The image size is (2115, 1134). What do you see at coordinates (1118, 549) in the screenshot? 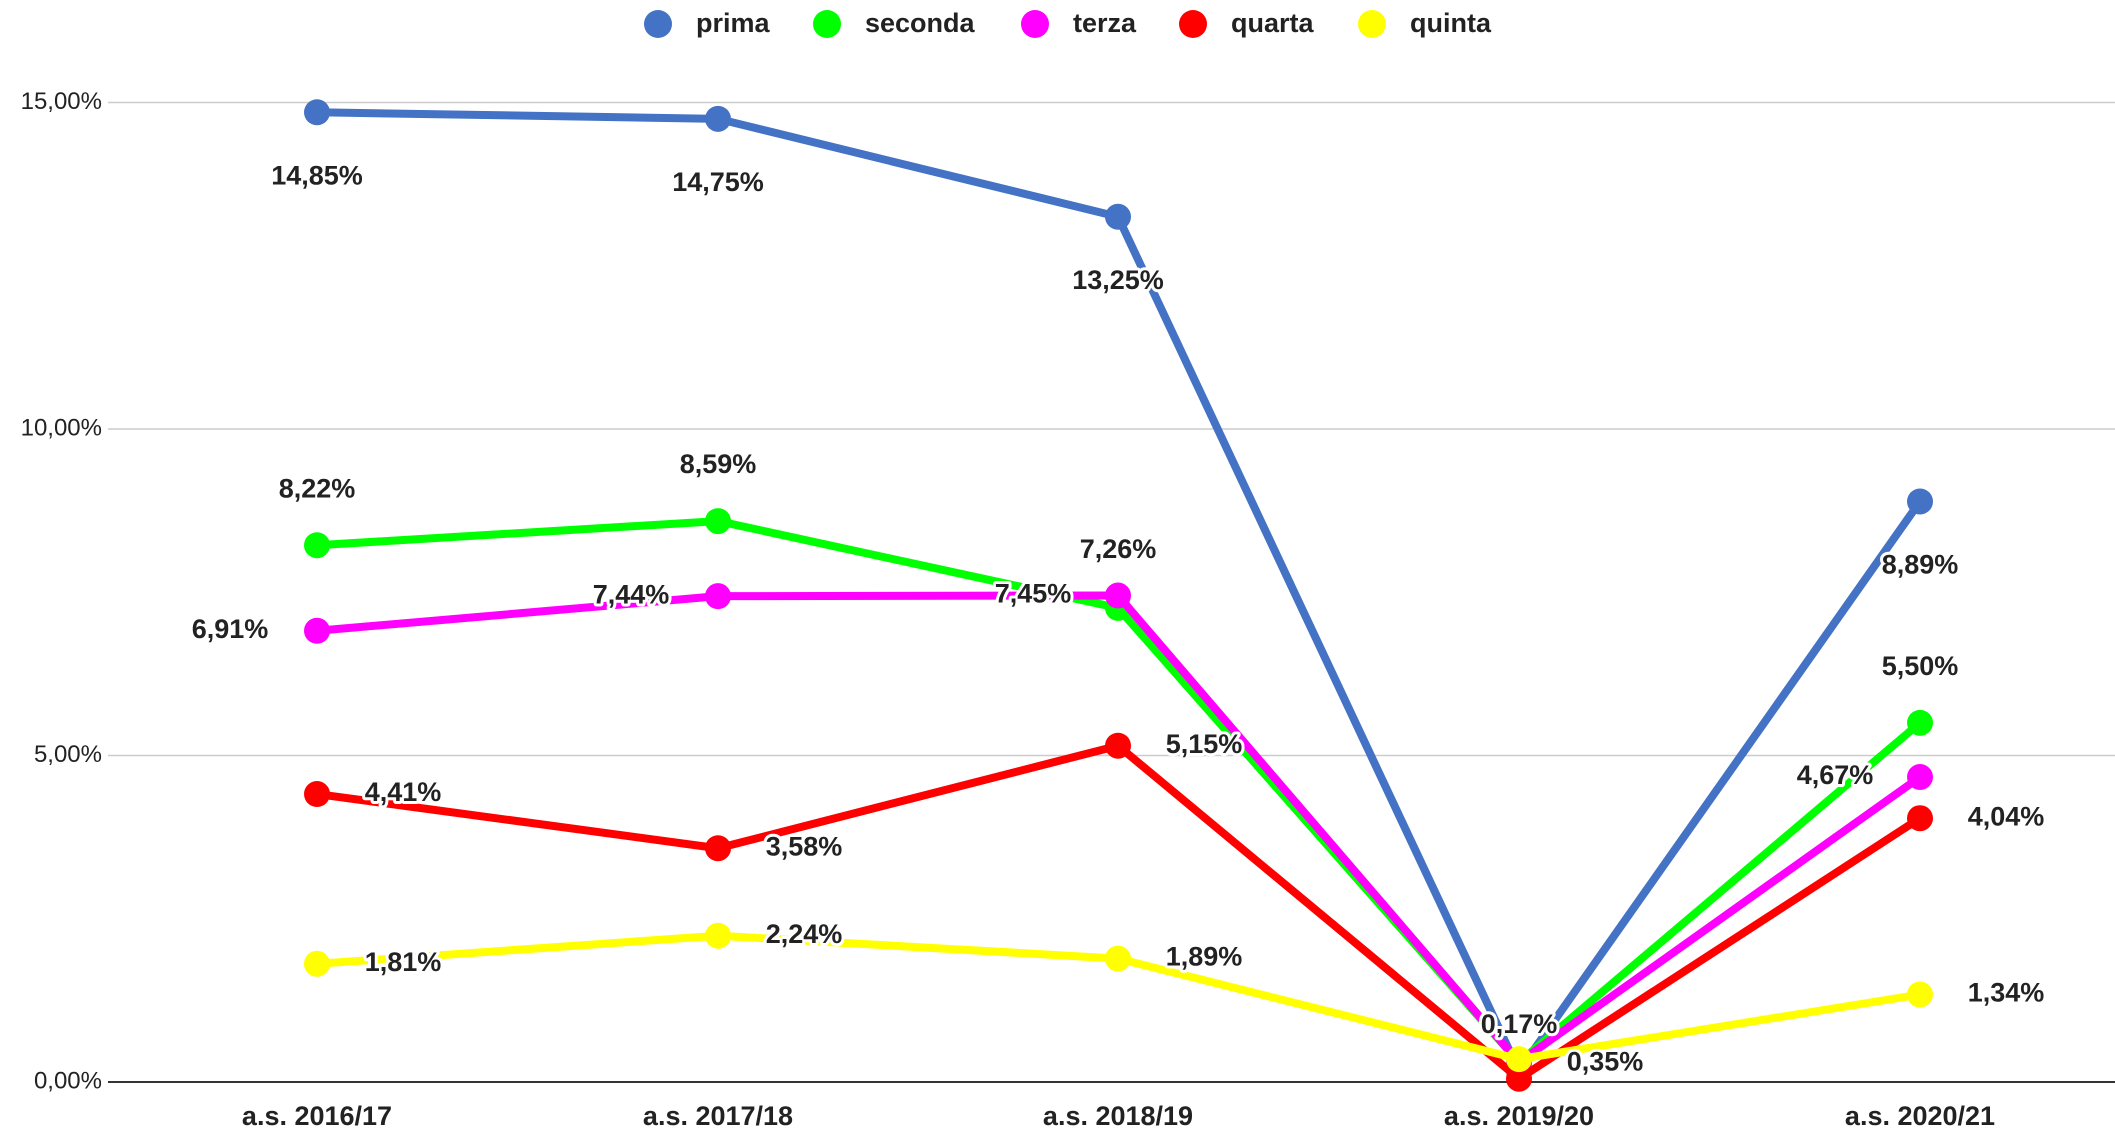
I see `data-label: 7,26%` at bounding box center [1118, 549].